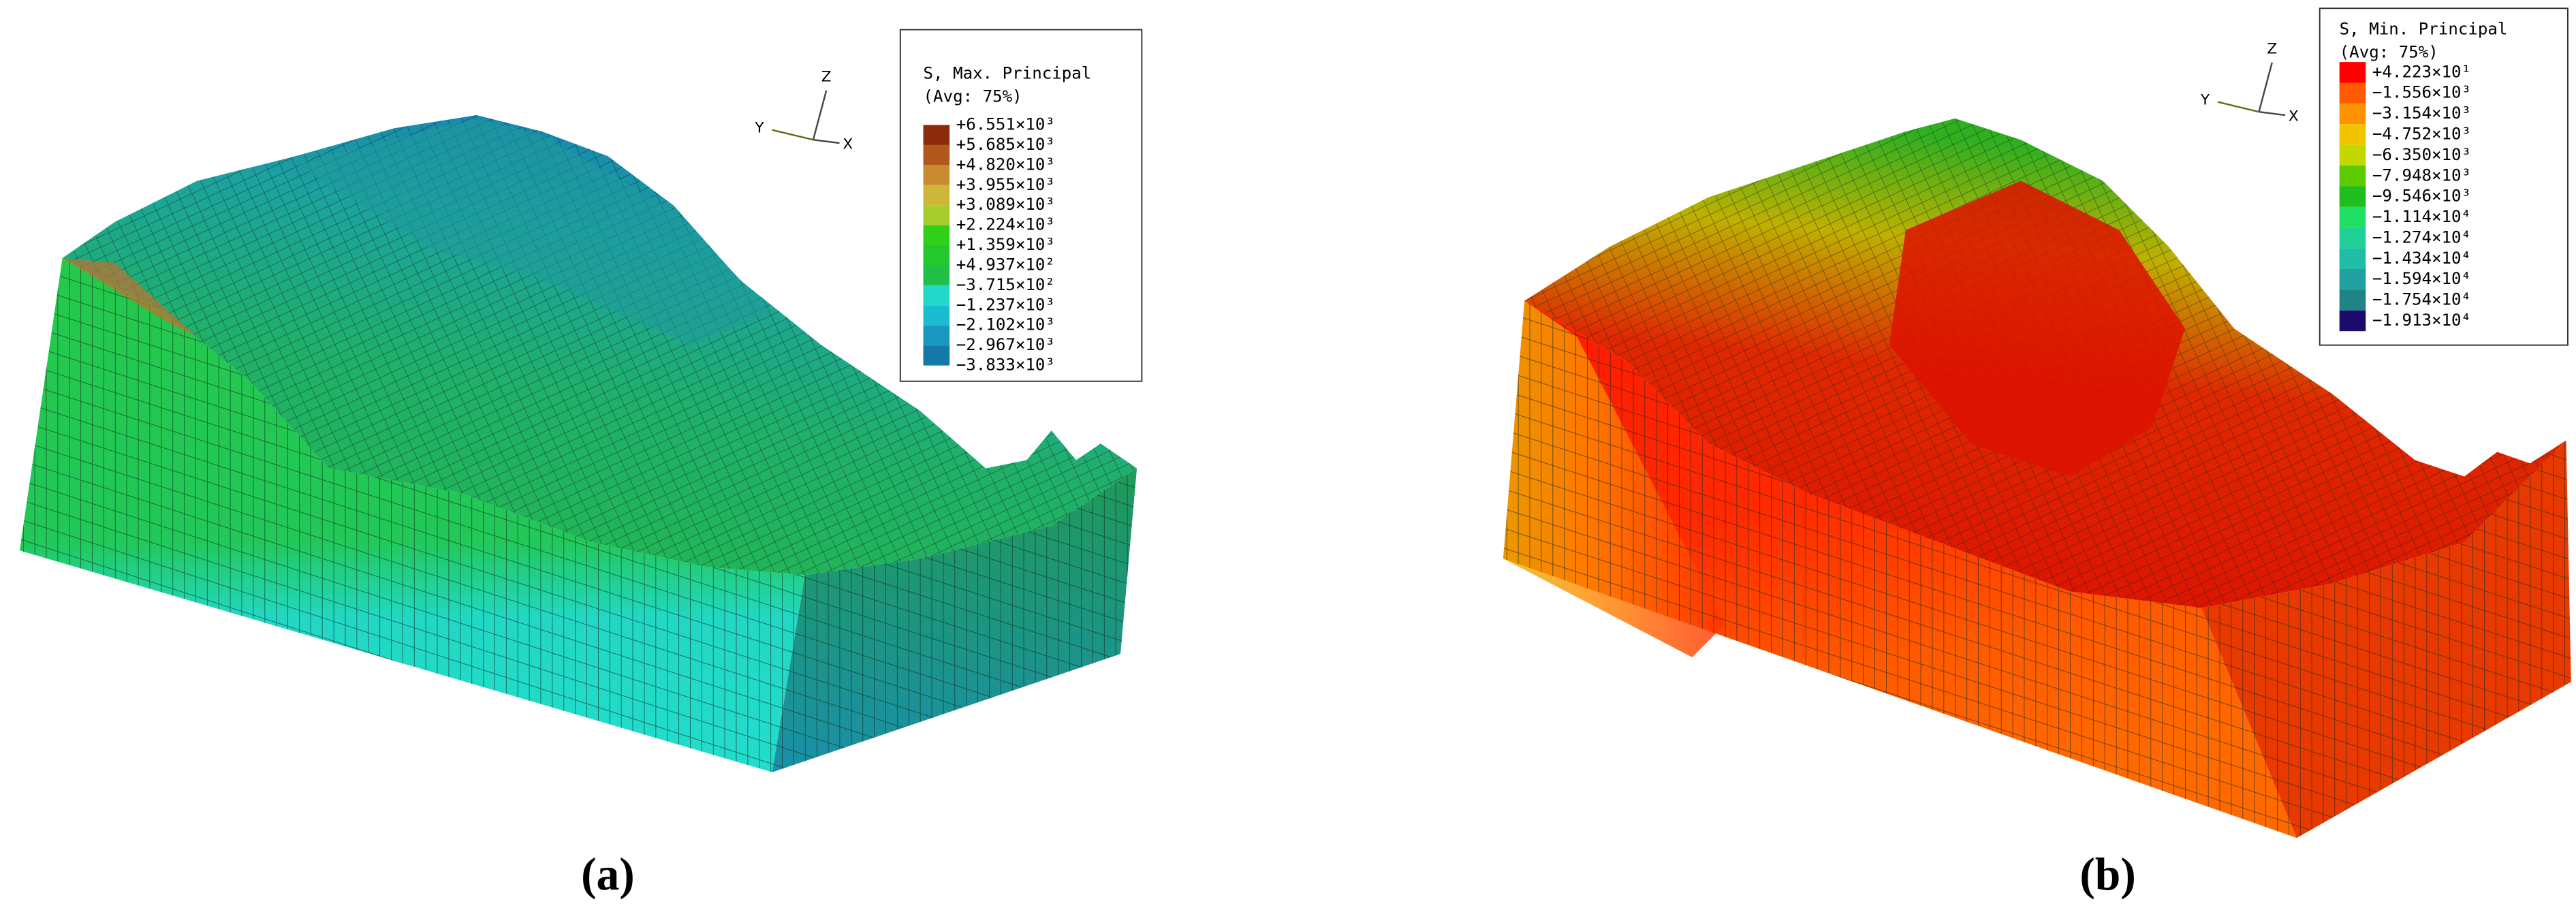 This screenshot has width=2576, height=912. What do you see at coordinates (2421, 92) in the screenshot?
I see `legend-label: −1.556×10³` at bounding box center [2421, 92].